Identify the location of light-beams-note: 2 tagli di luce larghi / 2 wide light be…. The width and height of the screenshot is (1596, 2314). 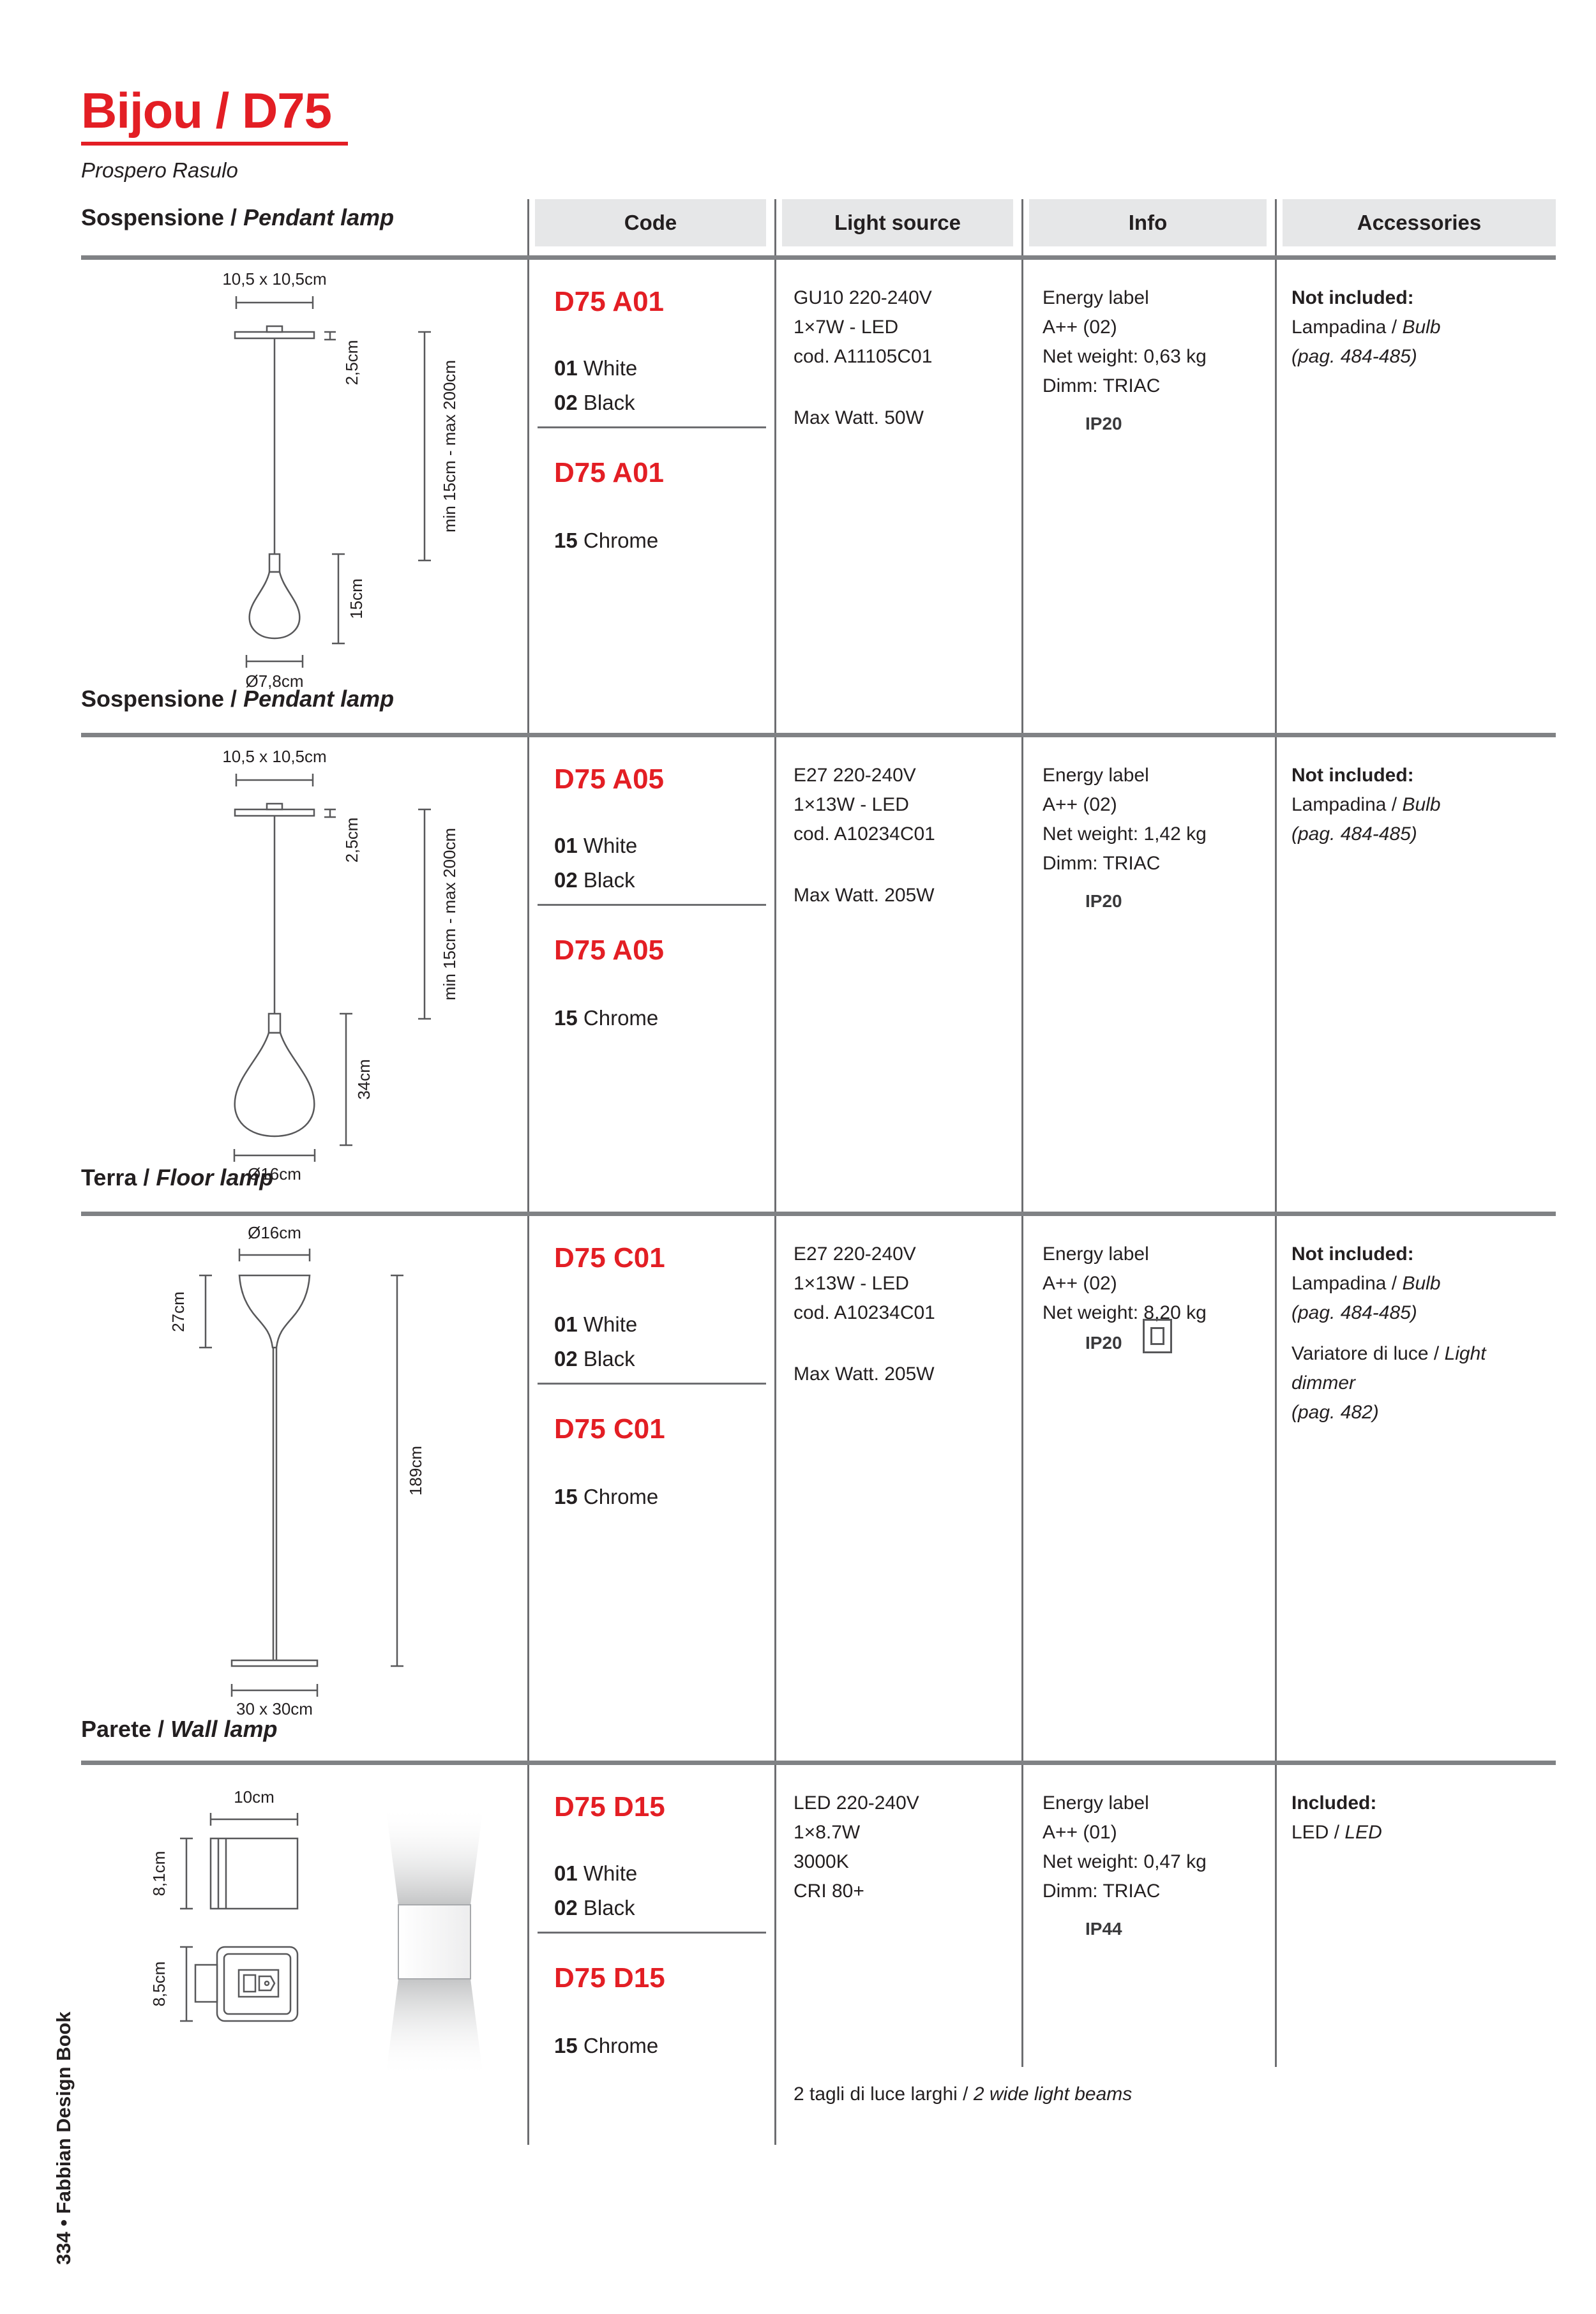
(963, 2095).